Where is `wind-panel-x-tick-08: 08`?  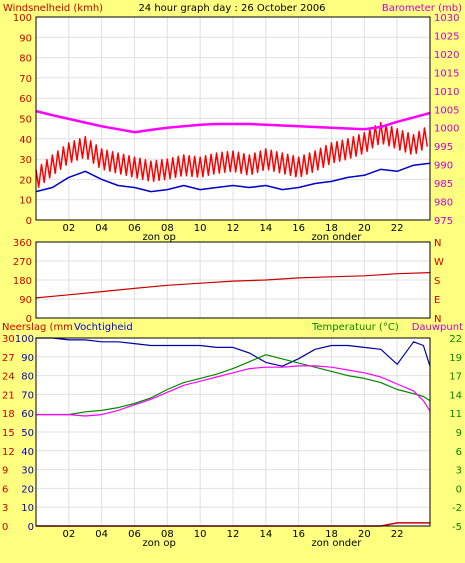 wind-panel-x-tick-08: 08 is located at coordinates (167, 228).